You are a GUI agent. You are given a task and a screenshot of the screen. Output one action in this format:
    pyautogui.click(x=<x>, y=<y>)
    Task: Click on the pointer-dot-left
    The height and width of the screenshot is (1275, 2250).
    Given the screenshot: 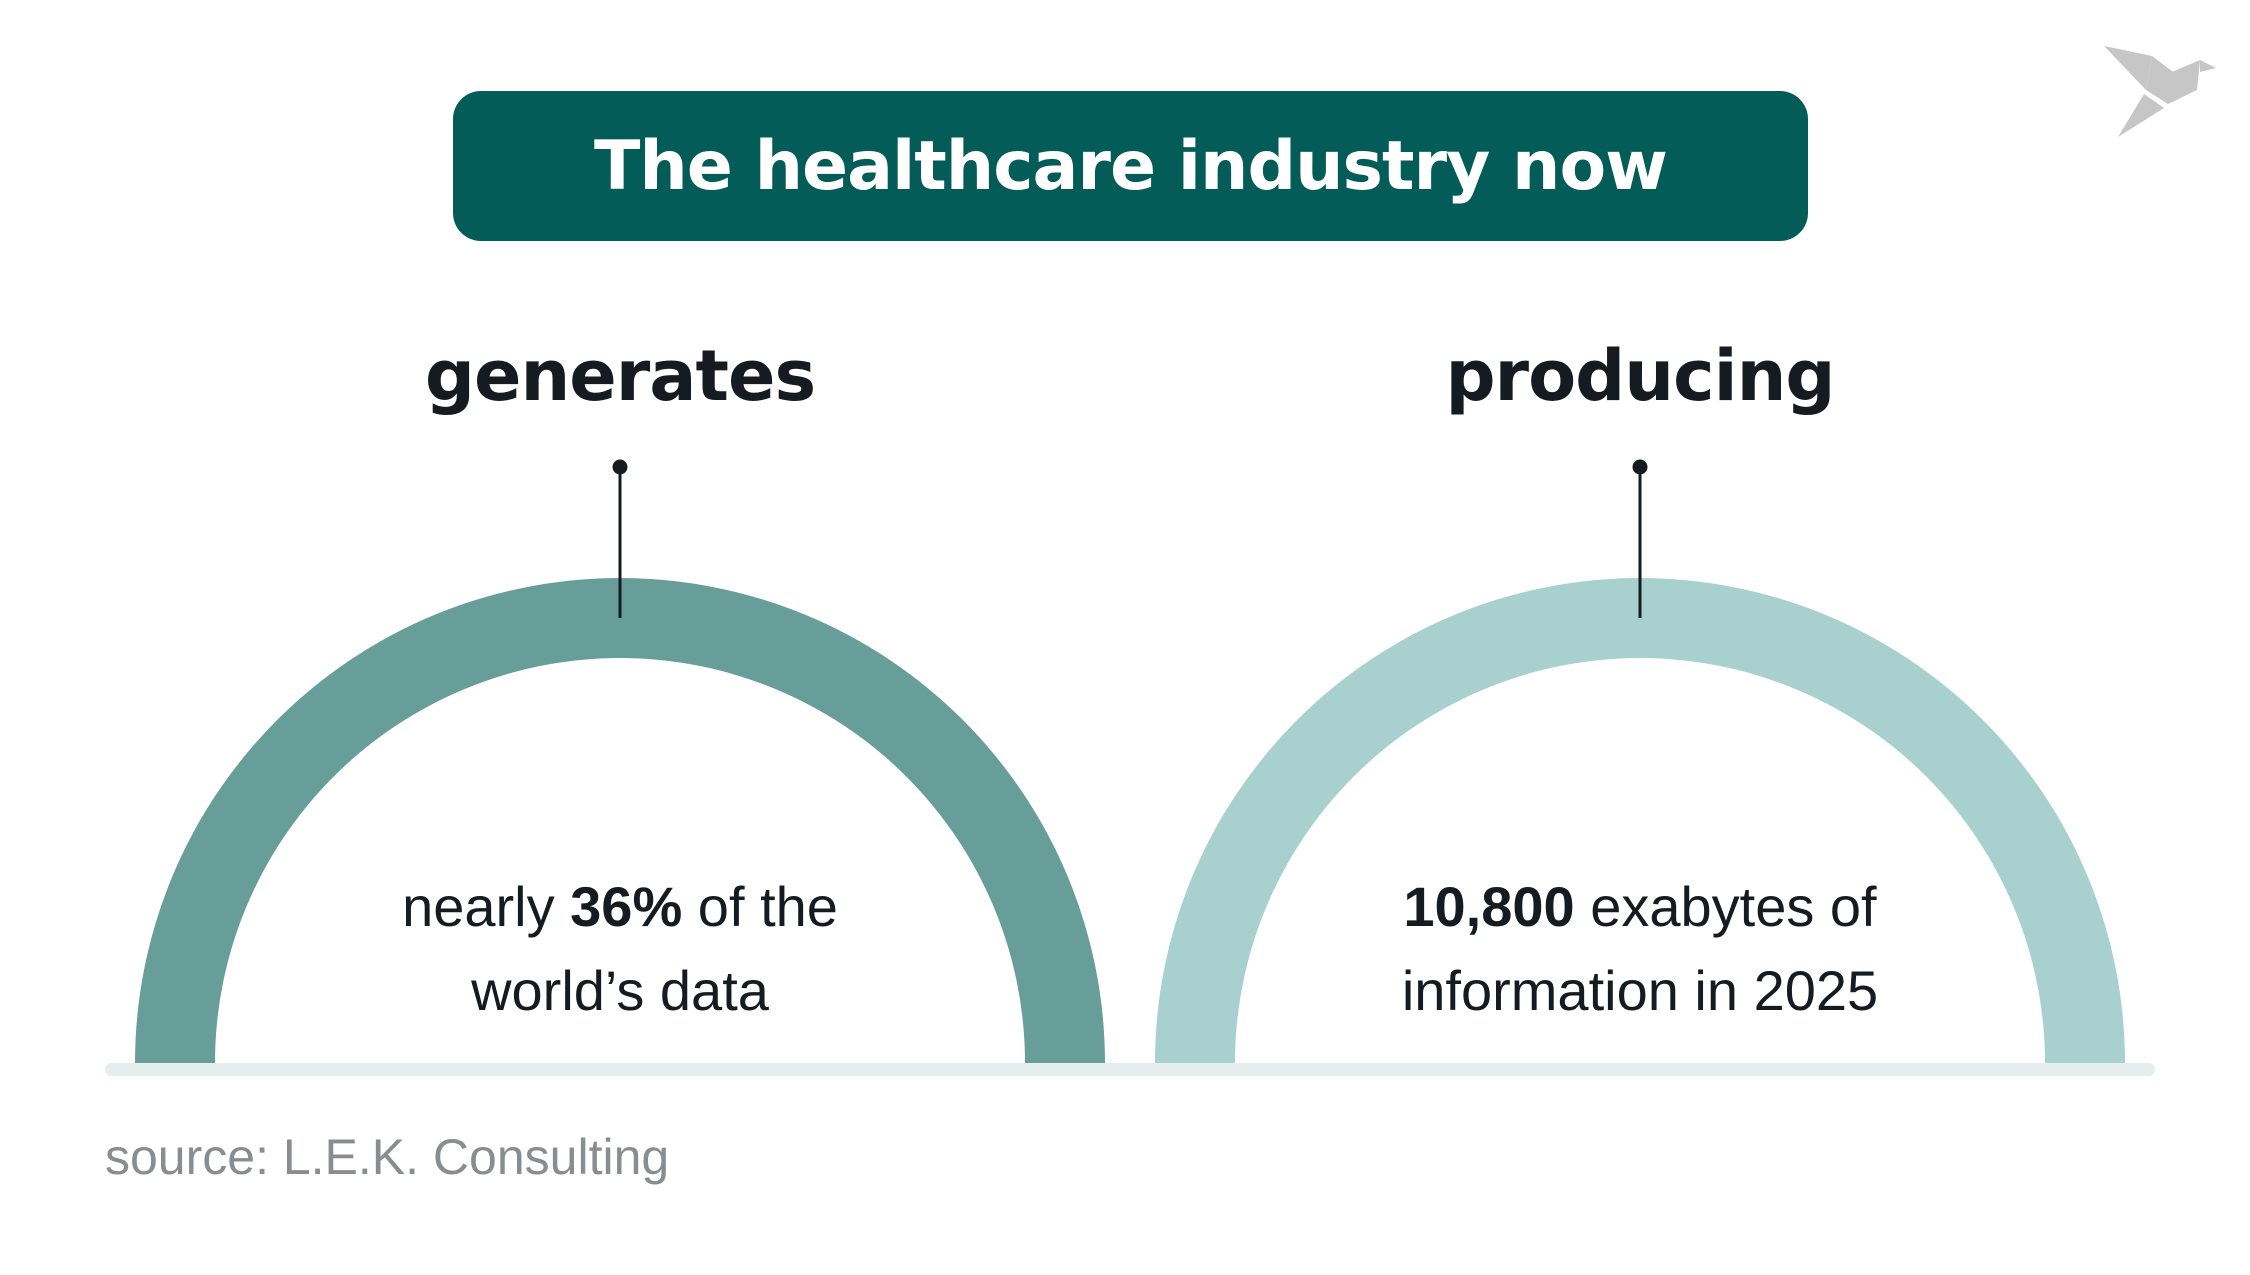 What is the action you would take?
    pyautogui.click(x=620, y=467)
    